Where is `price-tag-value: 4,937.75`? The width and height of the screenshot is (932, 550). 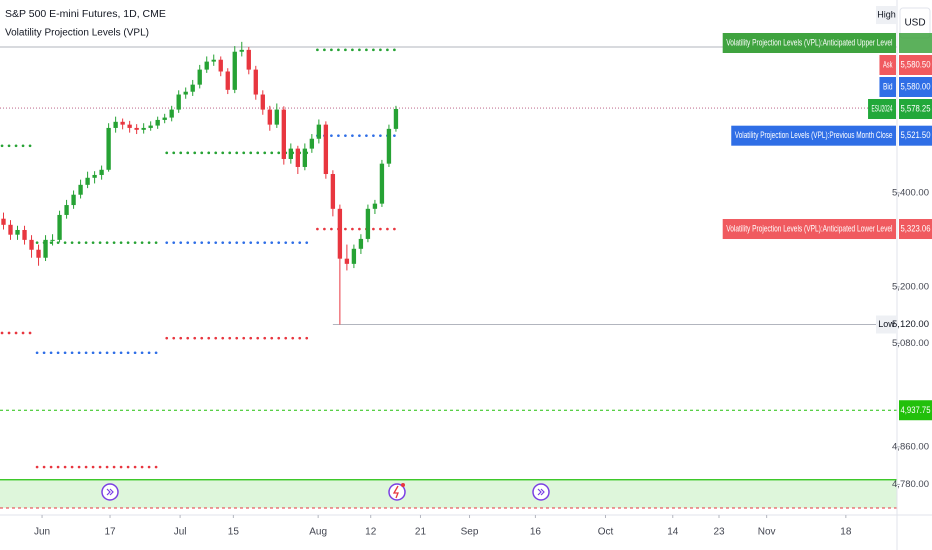
price-tag-value: 4,937.75 is located at coordinates (916, 410).